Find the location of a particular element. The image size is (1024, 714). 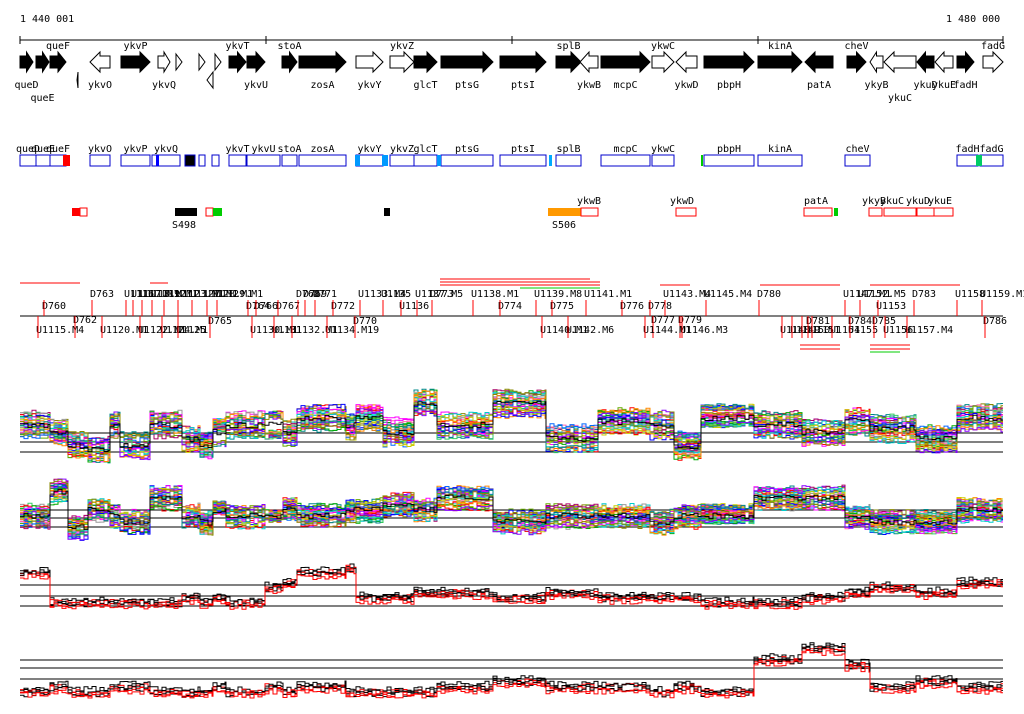

feature-box-splB is located at coordinates (568, 160).